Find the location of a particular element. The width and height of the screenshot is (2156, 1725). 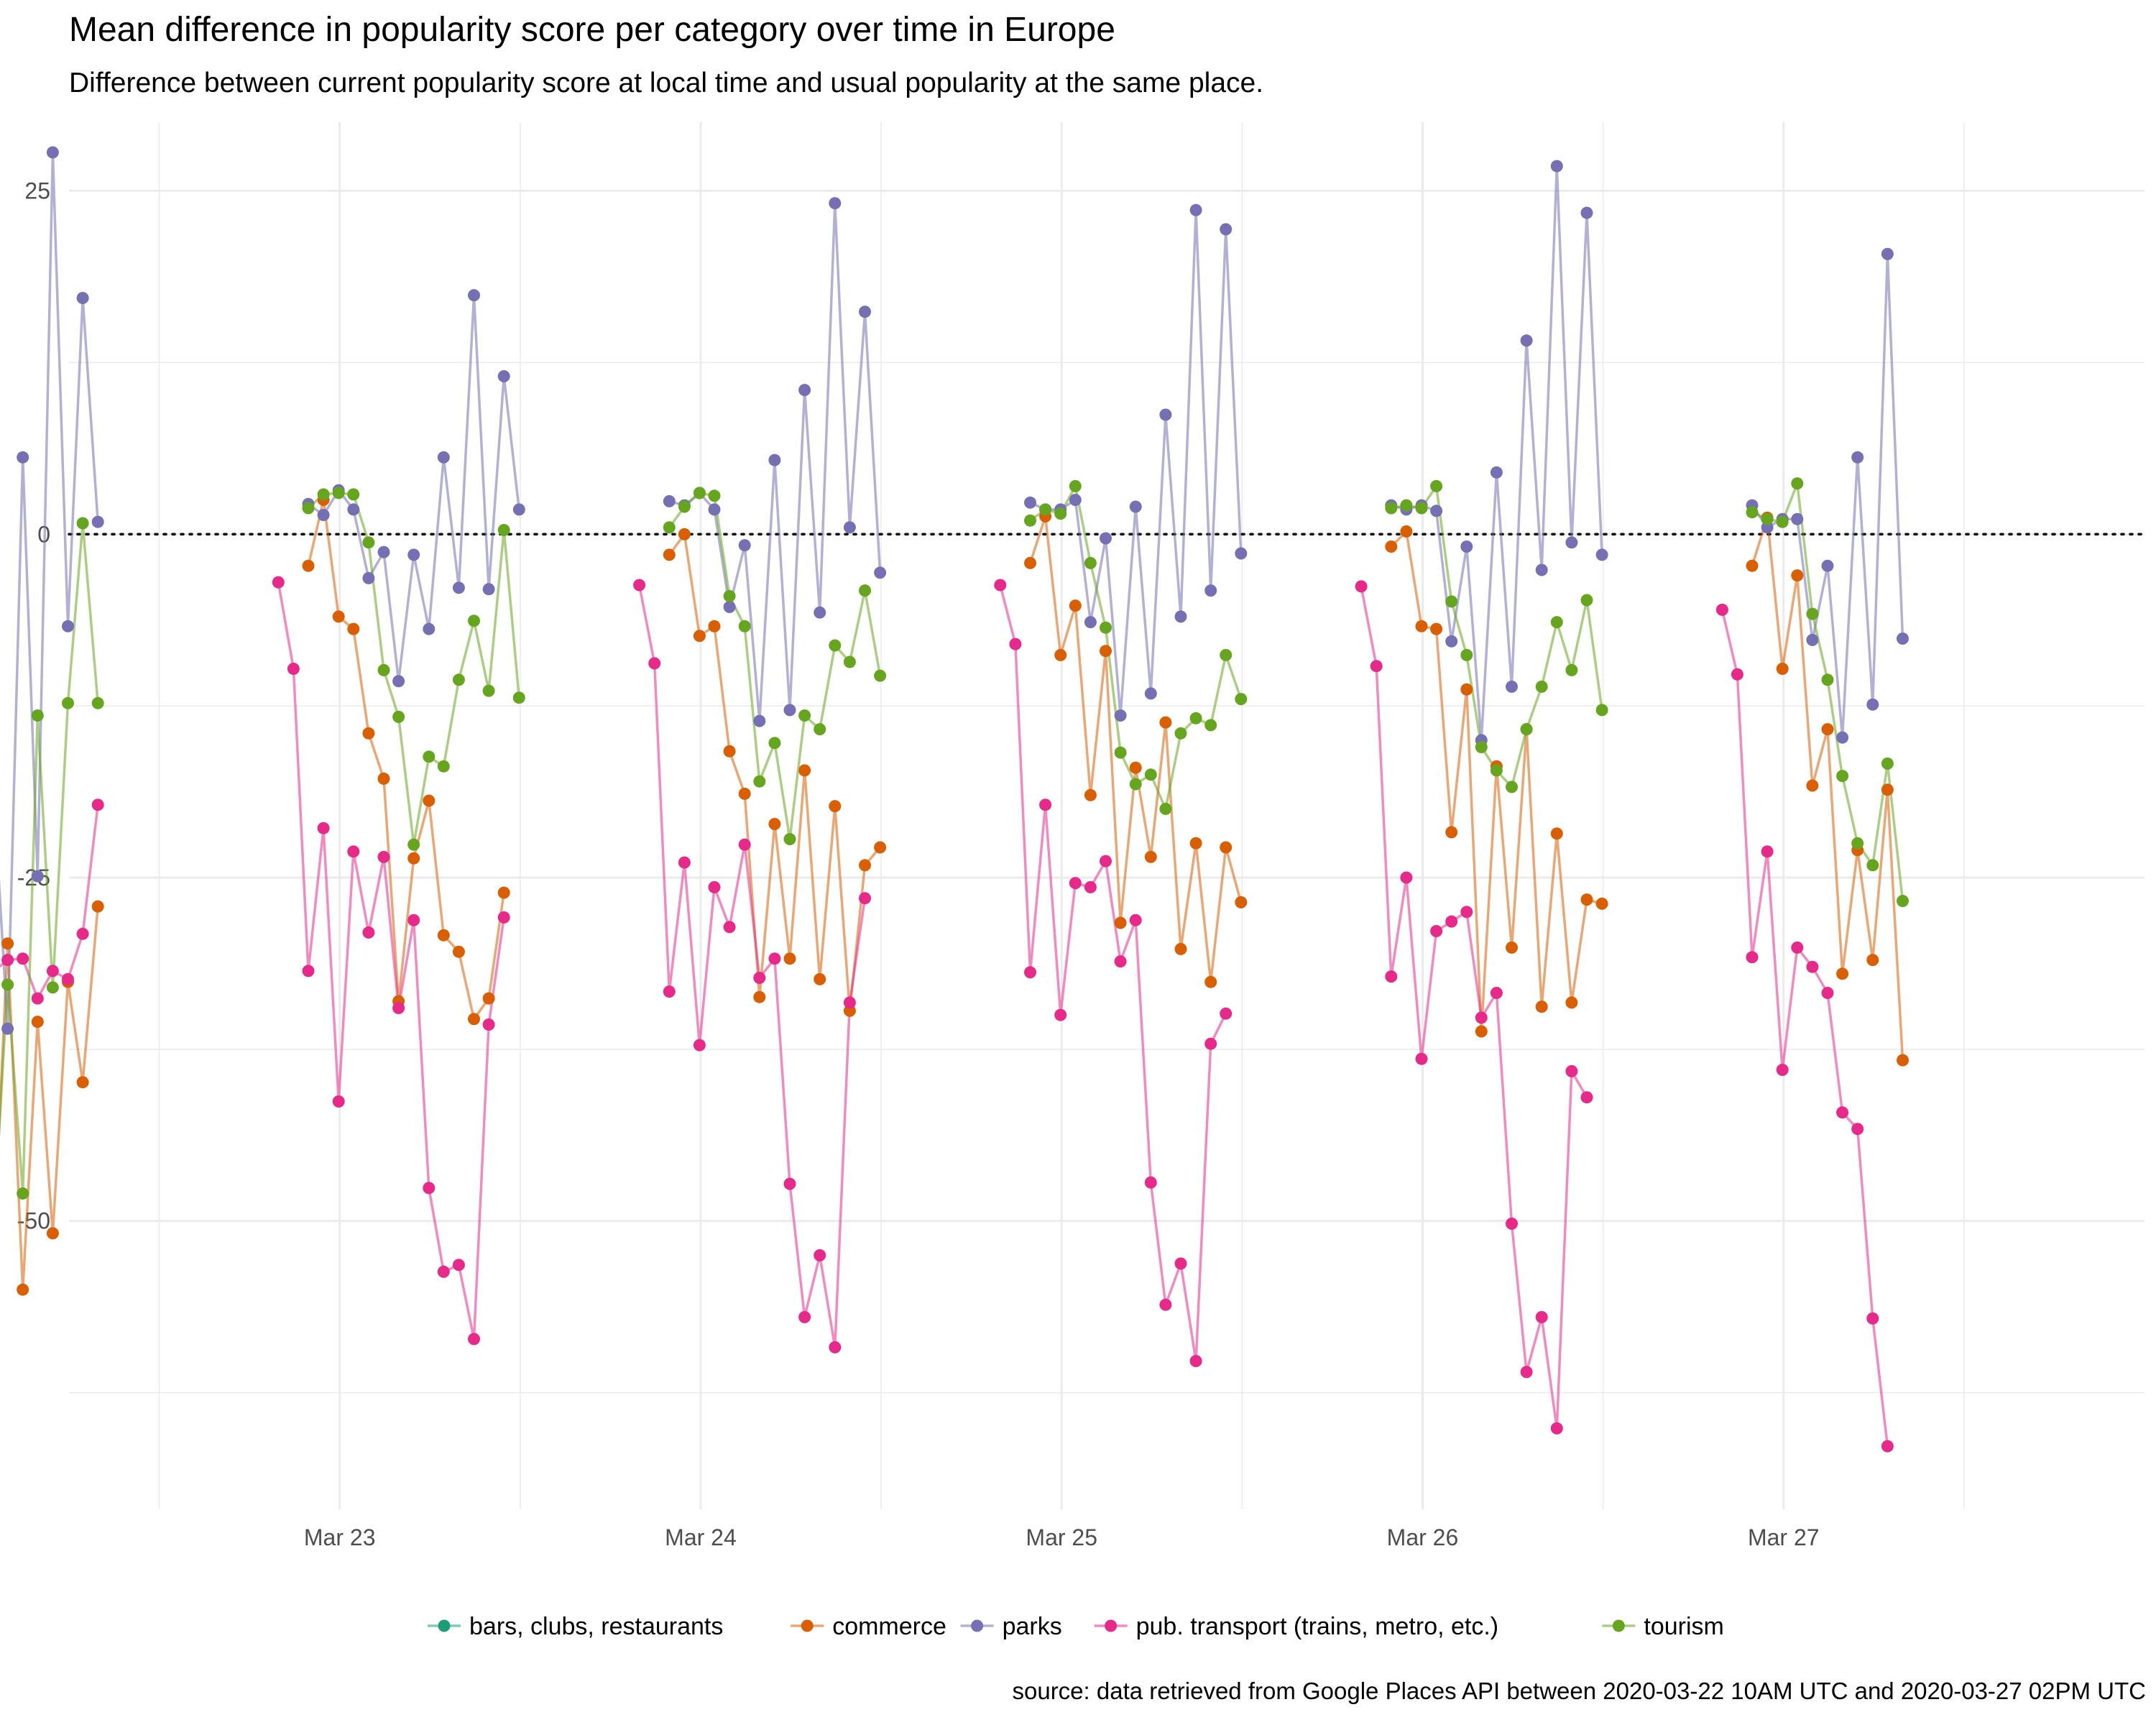

legend-label: bars, clubs, restaurants is located at coordinates (596, 1626).